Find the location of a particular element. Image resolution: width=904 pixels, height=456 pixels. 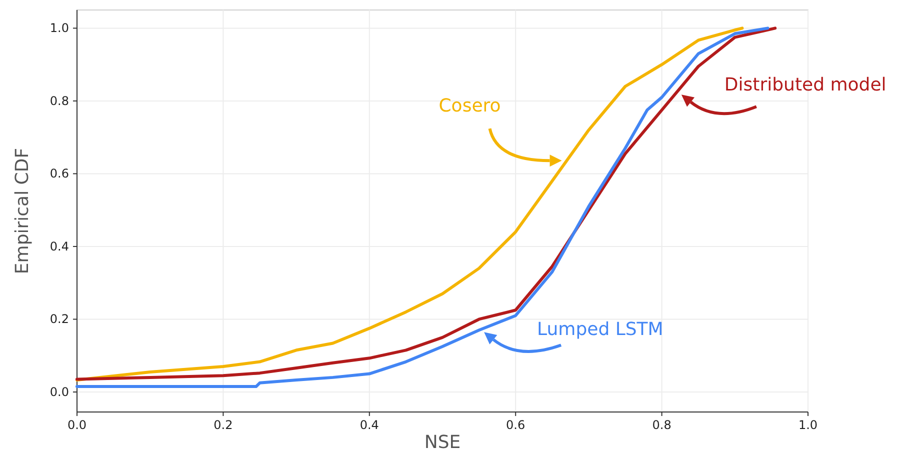

x-tick-label: 0.0 is located at coordinates (77, 425).